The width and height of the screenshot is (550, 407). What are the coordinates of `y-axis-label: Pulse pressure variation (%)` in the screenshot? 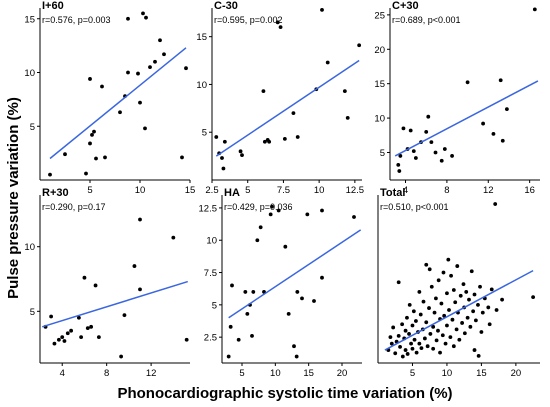 It's located at (13, 198).